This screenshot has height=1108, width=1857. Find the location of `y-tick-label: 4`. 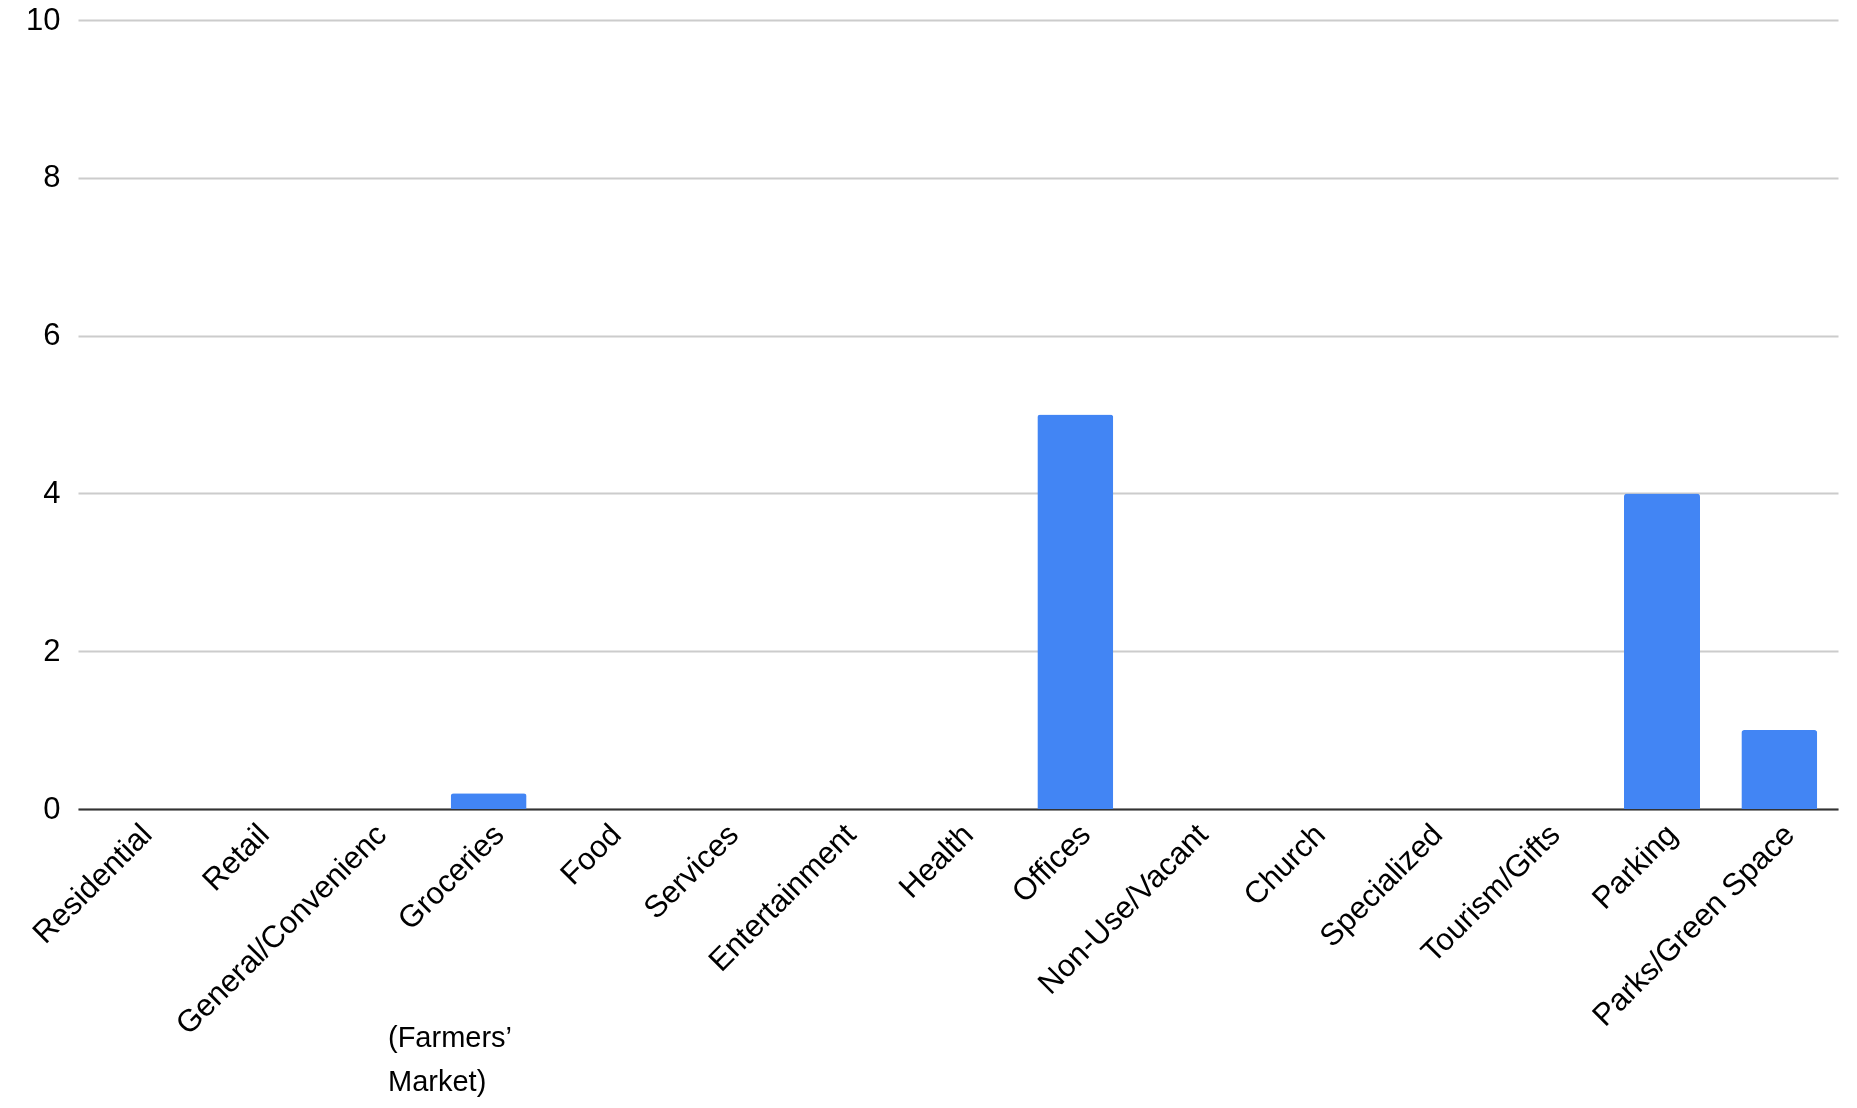

y-tick-label: 4 is located at coordinates (52, 492).